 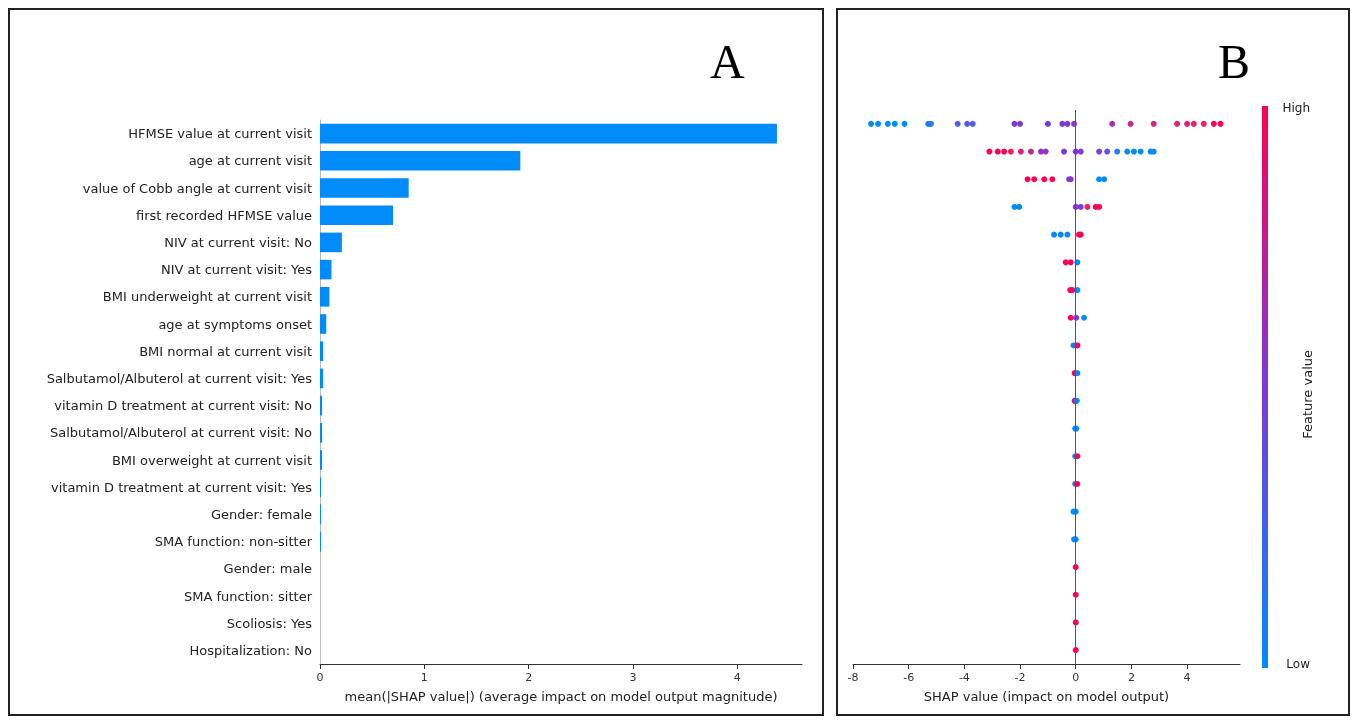 What do you see at coordinates (909, 677) in the screenshot?
I see `x-tick-label: -6` at bounding box center [909, 677].